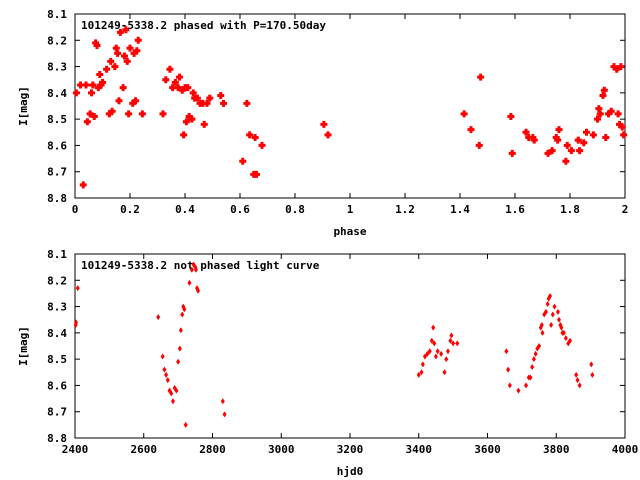  I want to click on x-axis-label: phase, so click(349, 231).